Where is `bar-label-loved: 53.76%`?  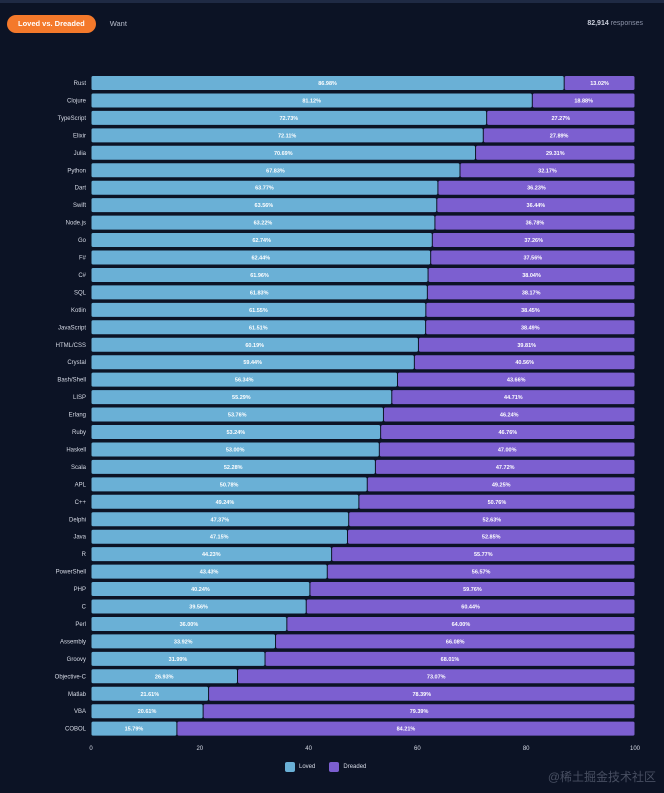 bar-label-loved: 53.76% is located at coordinates (237, 416).